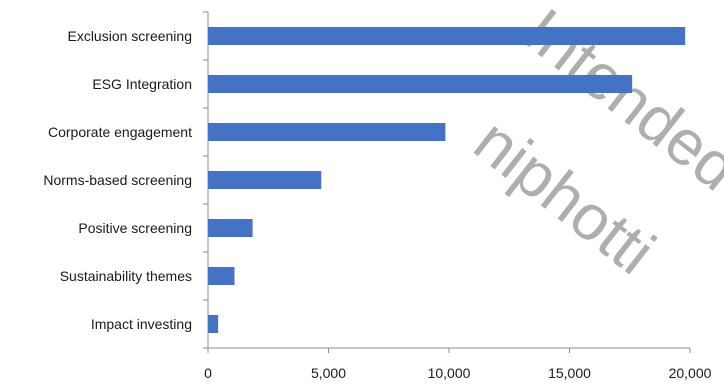 Image resolution: width=724 pixels, height=386 pixels. What do you see at coordinates (569, 373) in the screenshot?
I see `x-tick-label: 15,000` at bounding box center [569, 373].